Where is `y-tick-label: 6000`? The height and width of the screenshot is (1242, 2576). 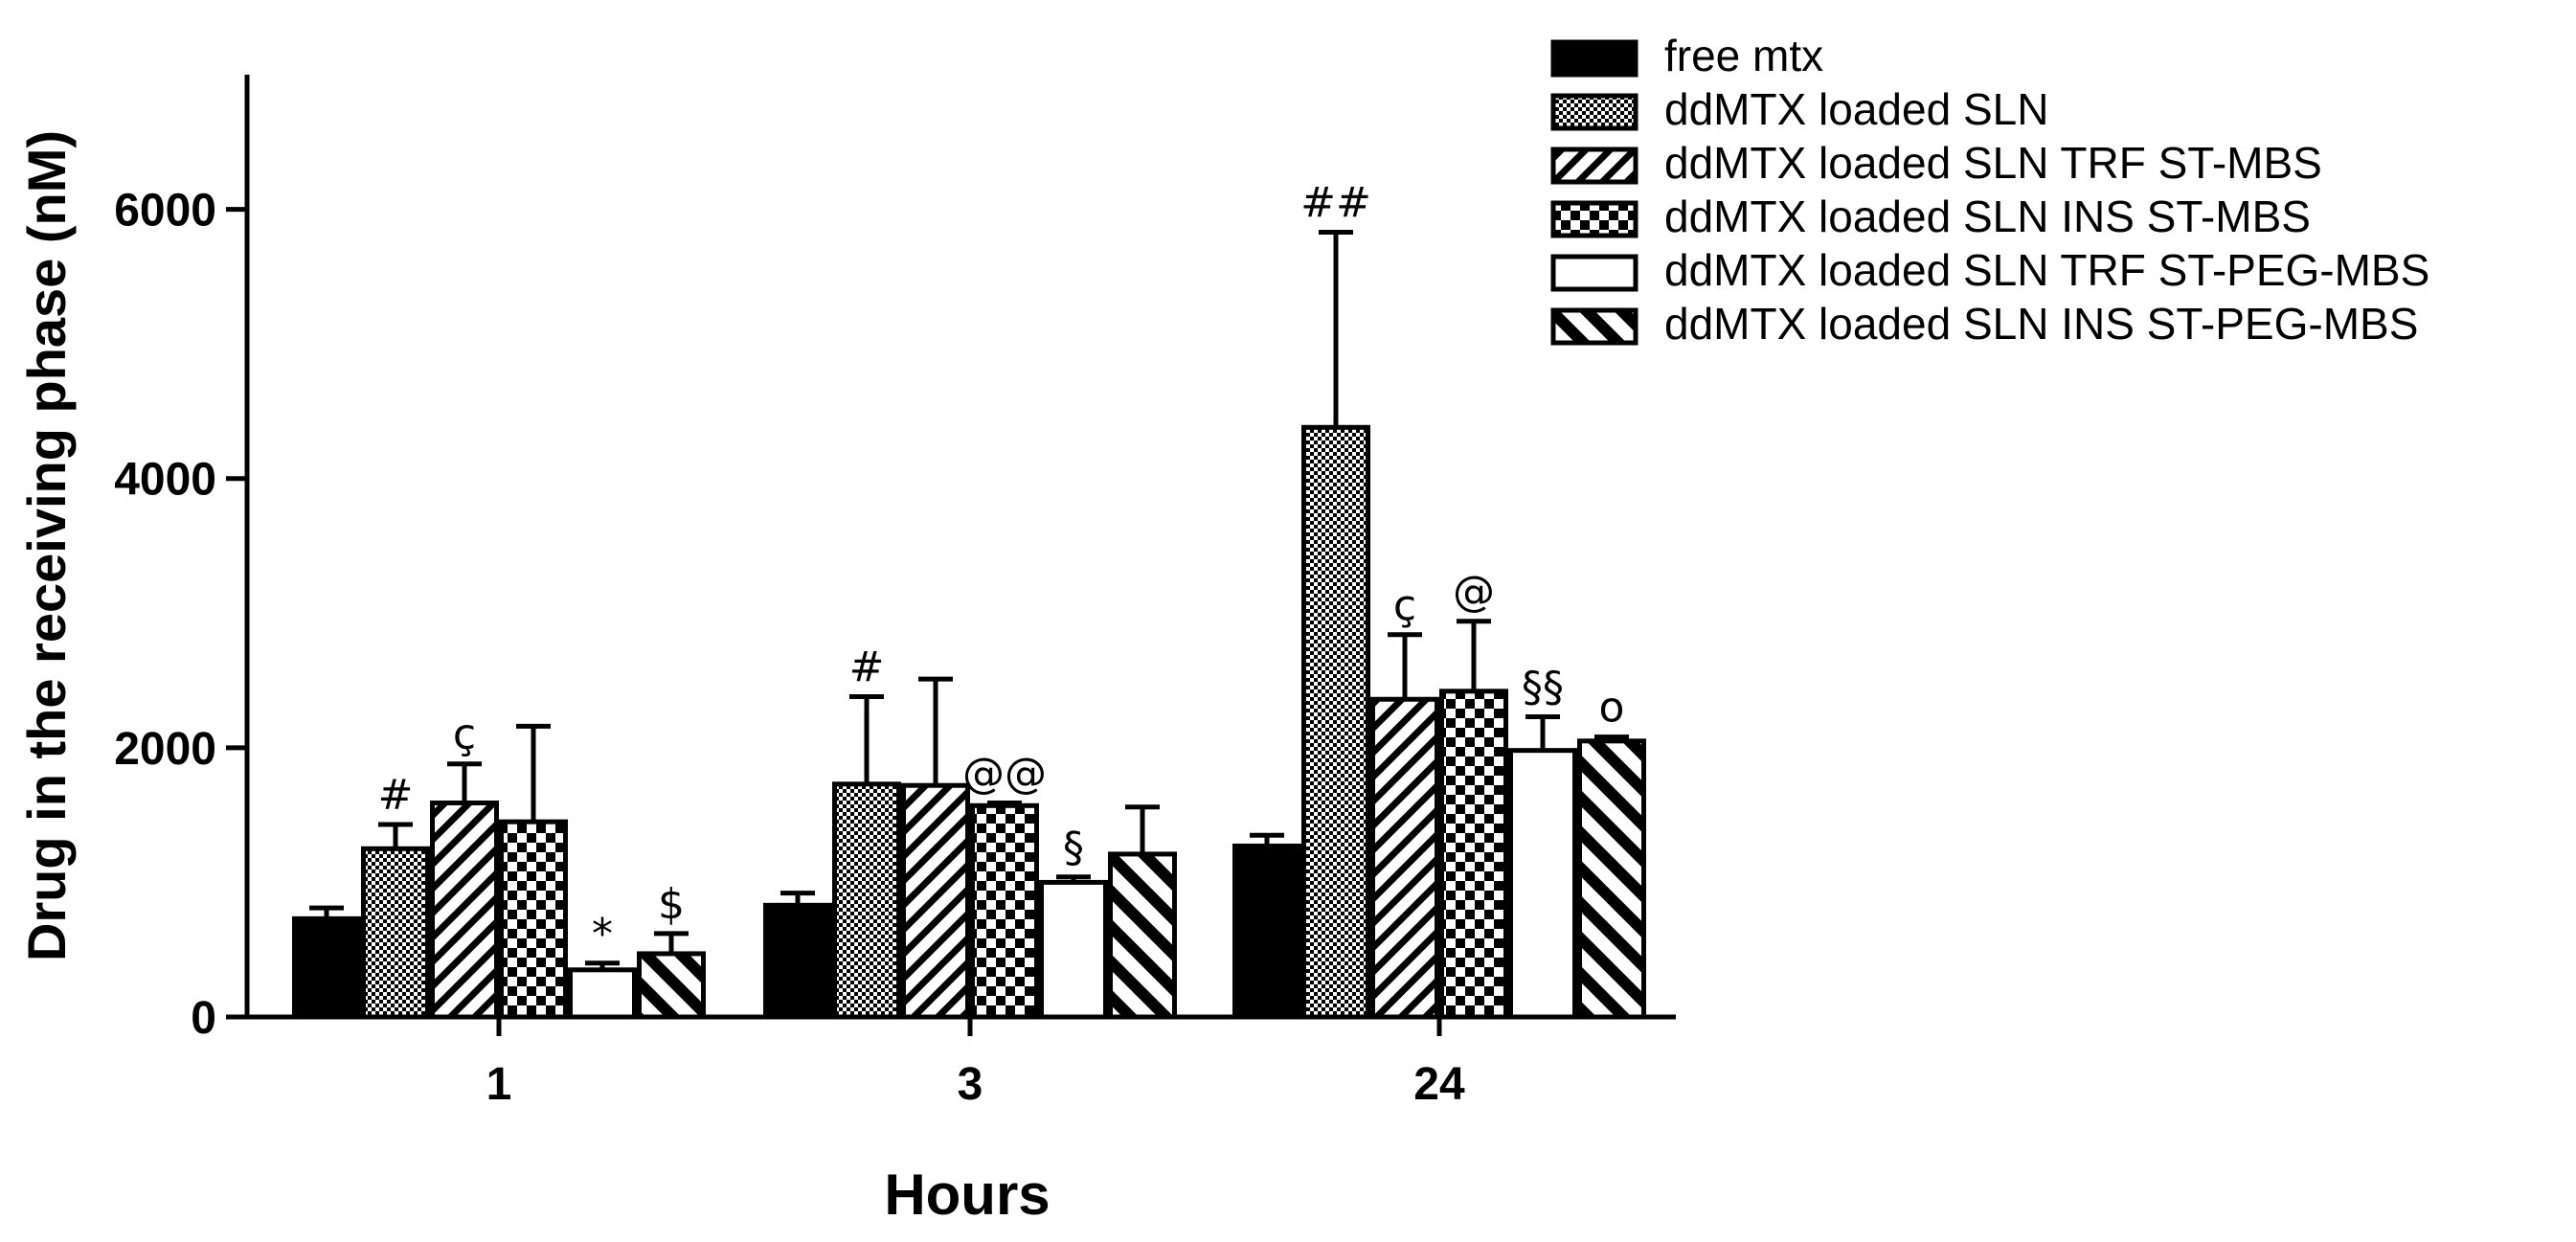
y-tick-label: 6000 is located at coordinates (165, 211).